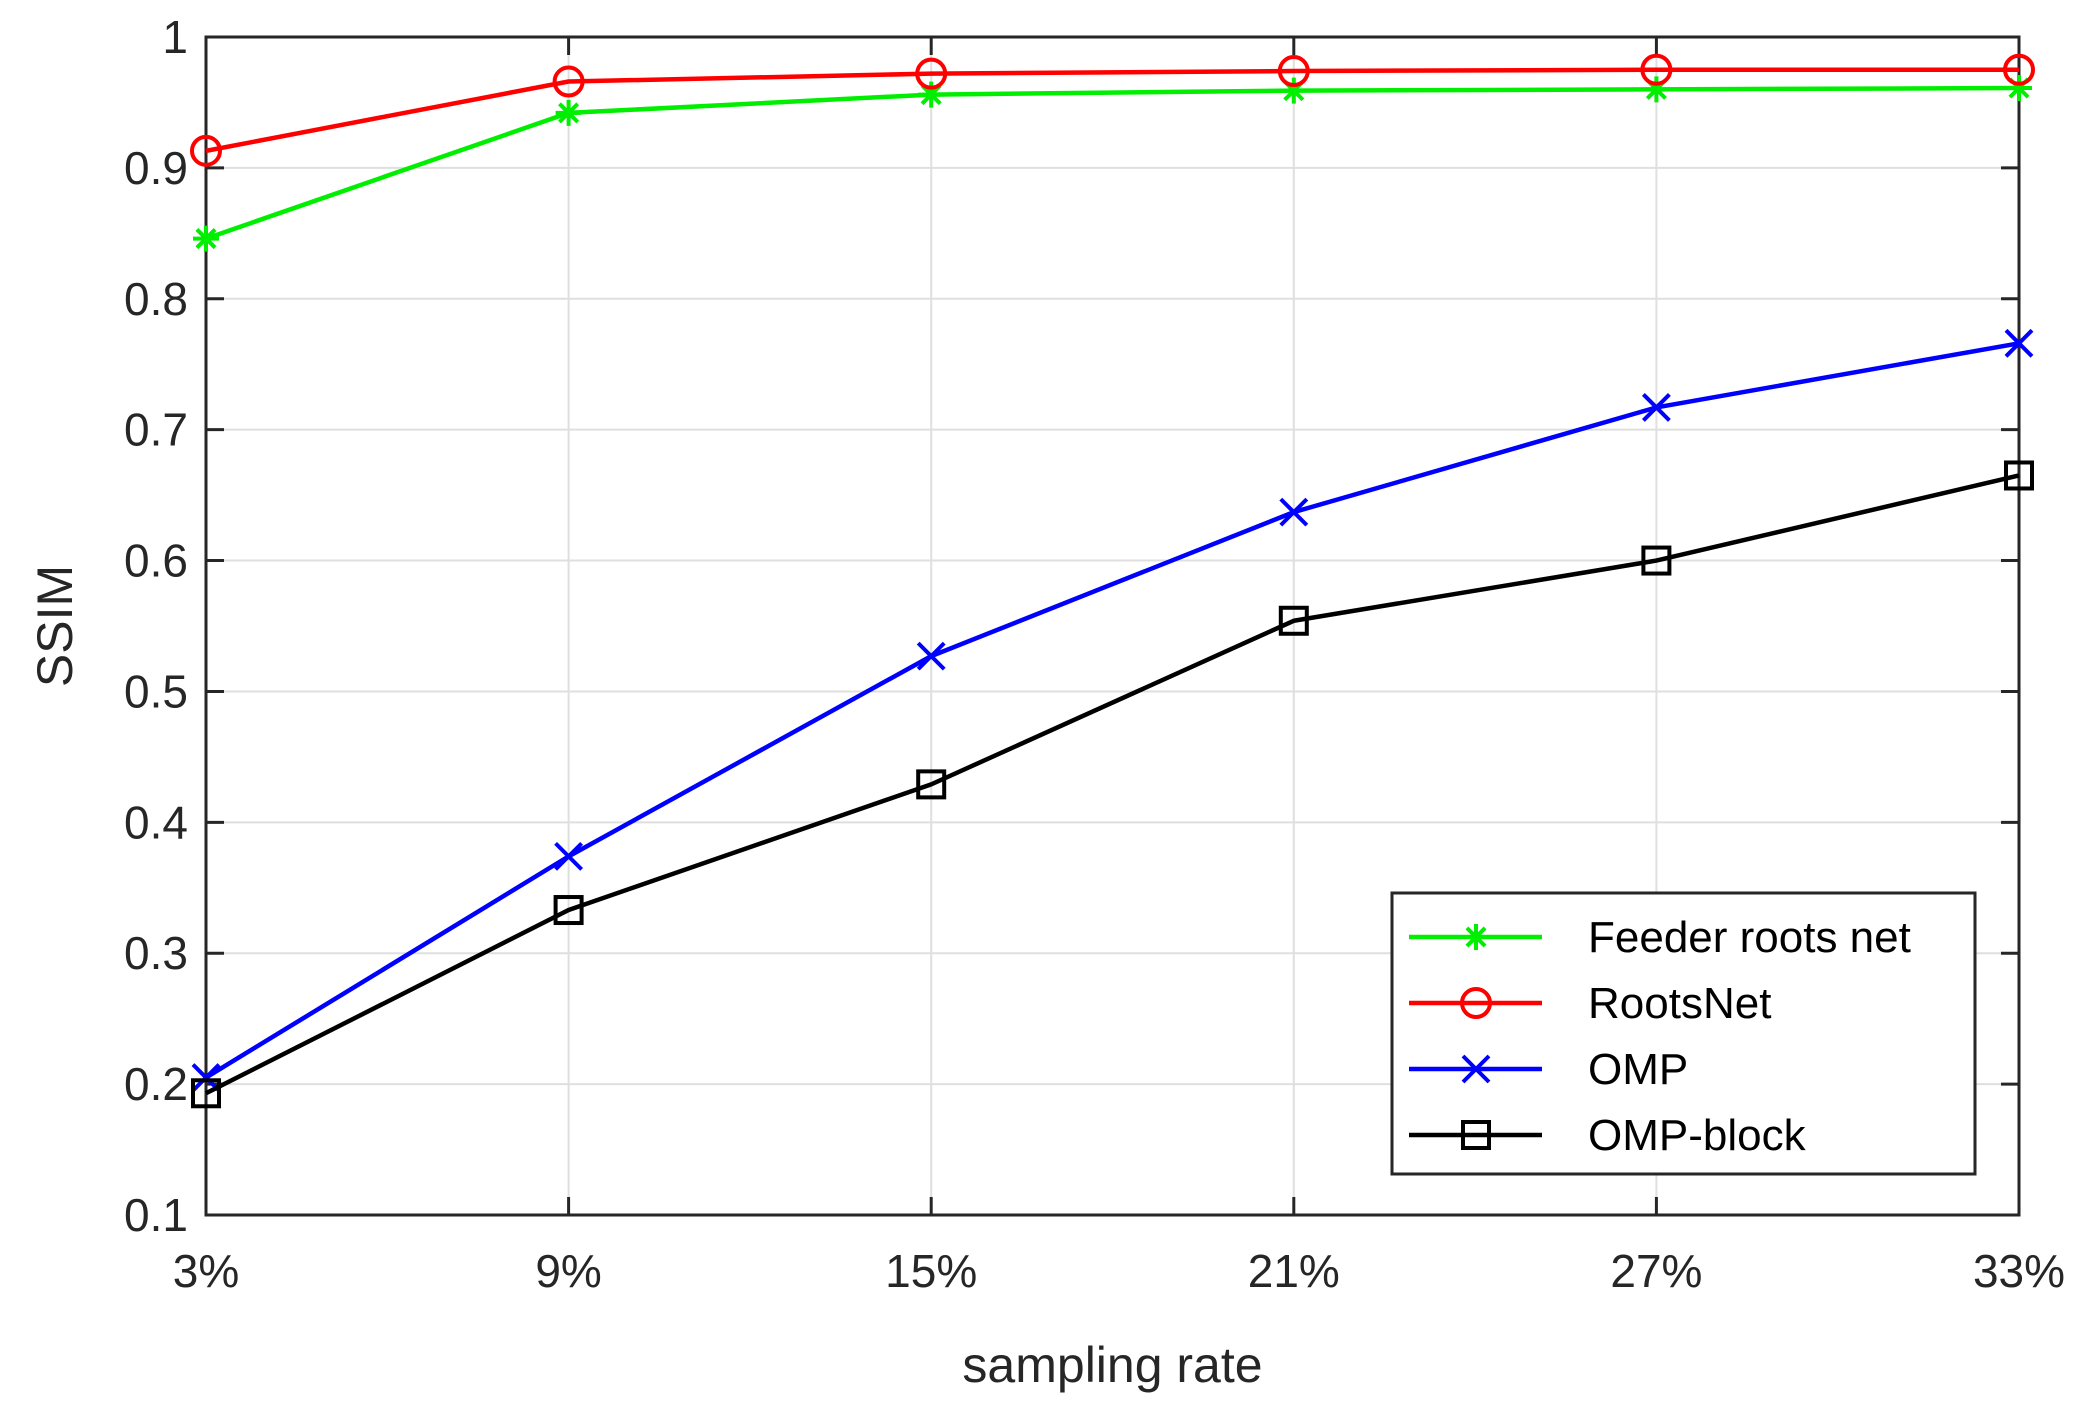 This screenshot has height=1415, width=2086. I want to click on y-axis-title: SSIM, so click(55, 626).